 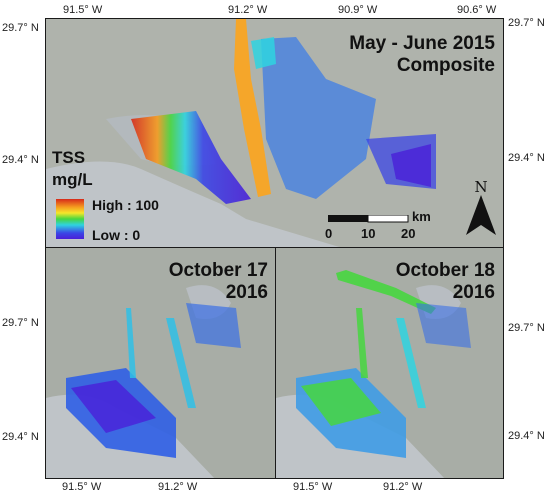 I want to click on left-lat-label-bottom-2: 29.4° N, so click(x=20, y=437).